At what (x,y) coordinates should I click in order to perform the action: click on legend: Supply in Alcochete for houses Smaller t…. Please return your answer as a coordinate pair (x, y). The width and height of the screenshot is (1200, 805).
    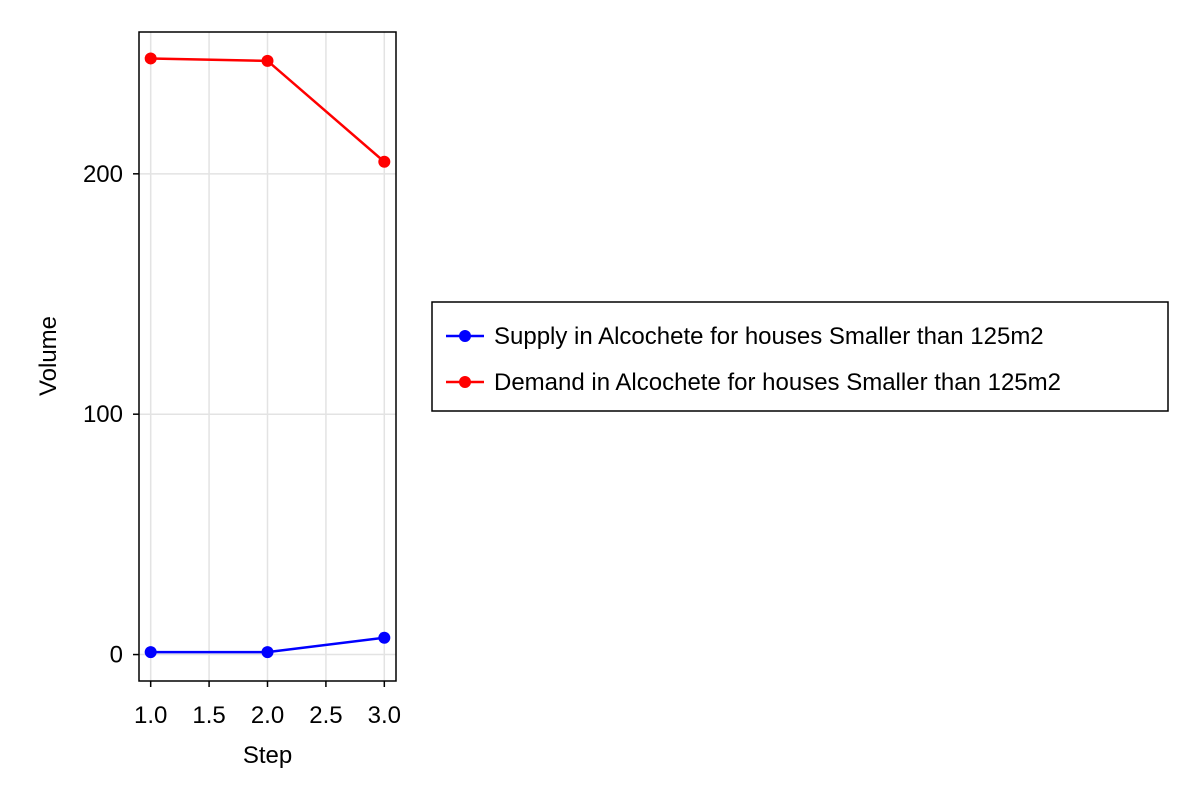
    Looking at the image, I should click on (800, 356).